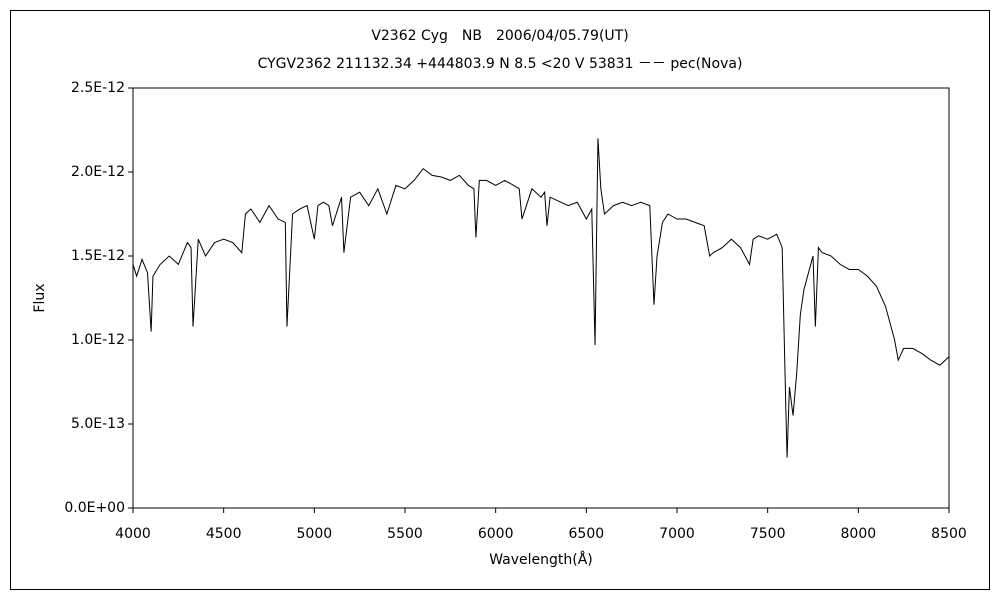 The height and width of the screenshot is (604, 1000). I want to click on x-tick-label: 4500, so click(224, 534).